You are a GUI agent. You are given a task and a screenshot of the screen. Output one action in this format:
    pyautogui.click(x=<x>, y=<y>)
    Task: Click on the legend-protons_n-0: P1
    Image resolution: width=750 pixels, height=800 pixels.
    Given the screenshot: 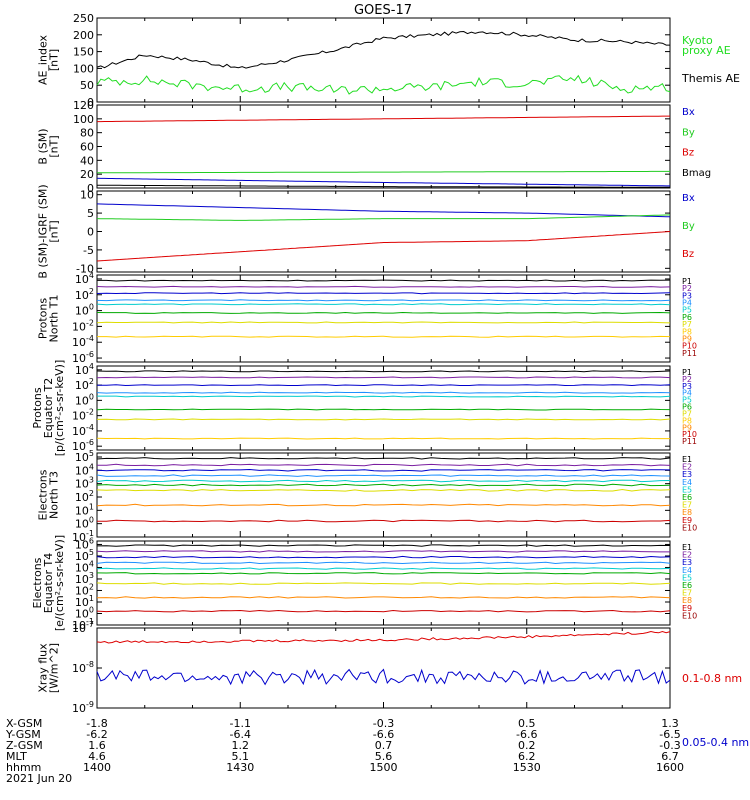 What is the action you would take?
    pyautogui.click(x=687, y=281)
    